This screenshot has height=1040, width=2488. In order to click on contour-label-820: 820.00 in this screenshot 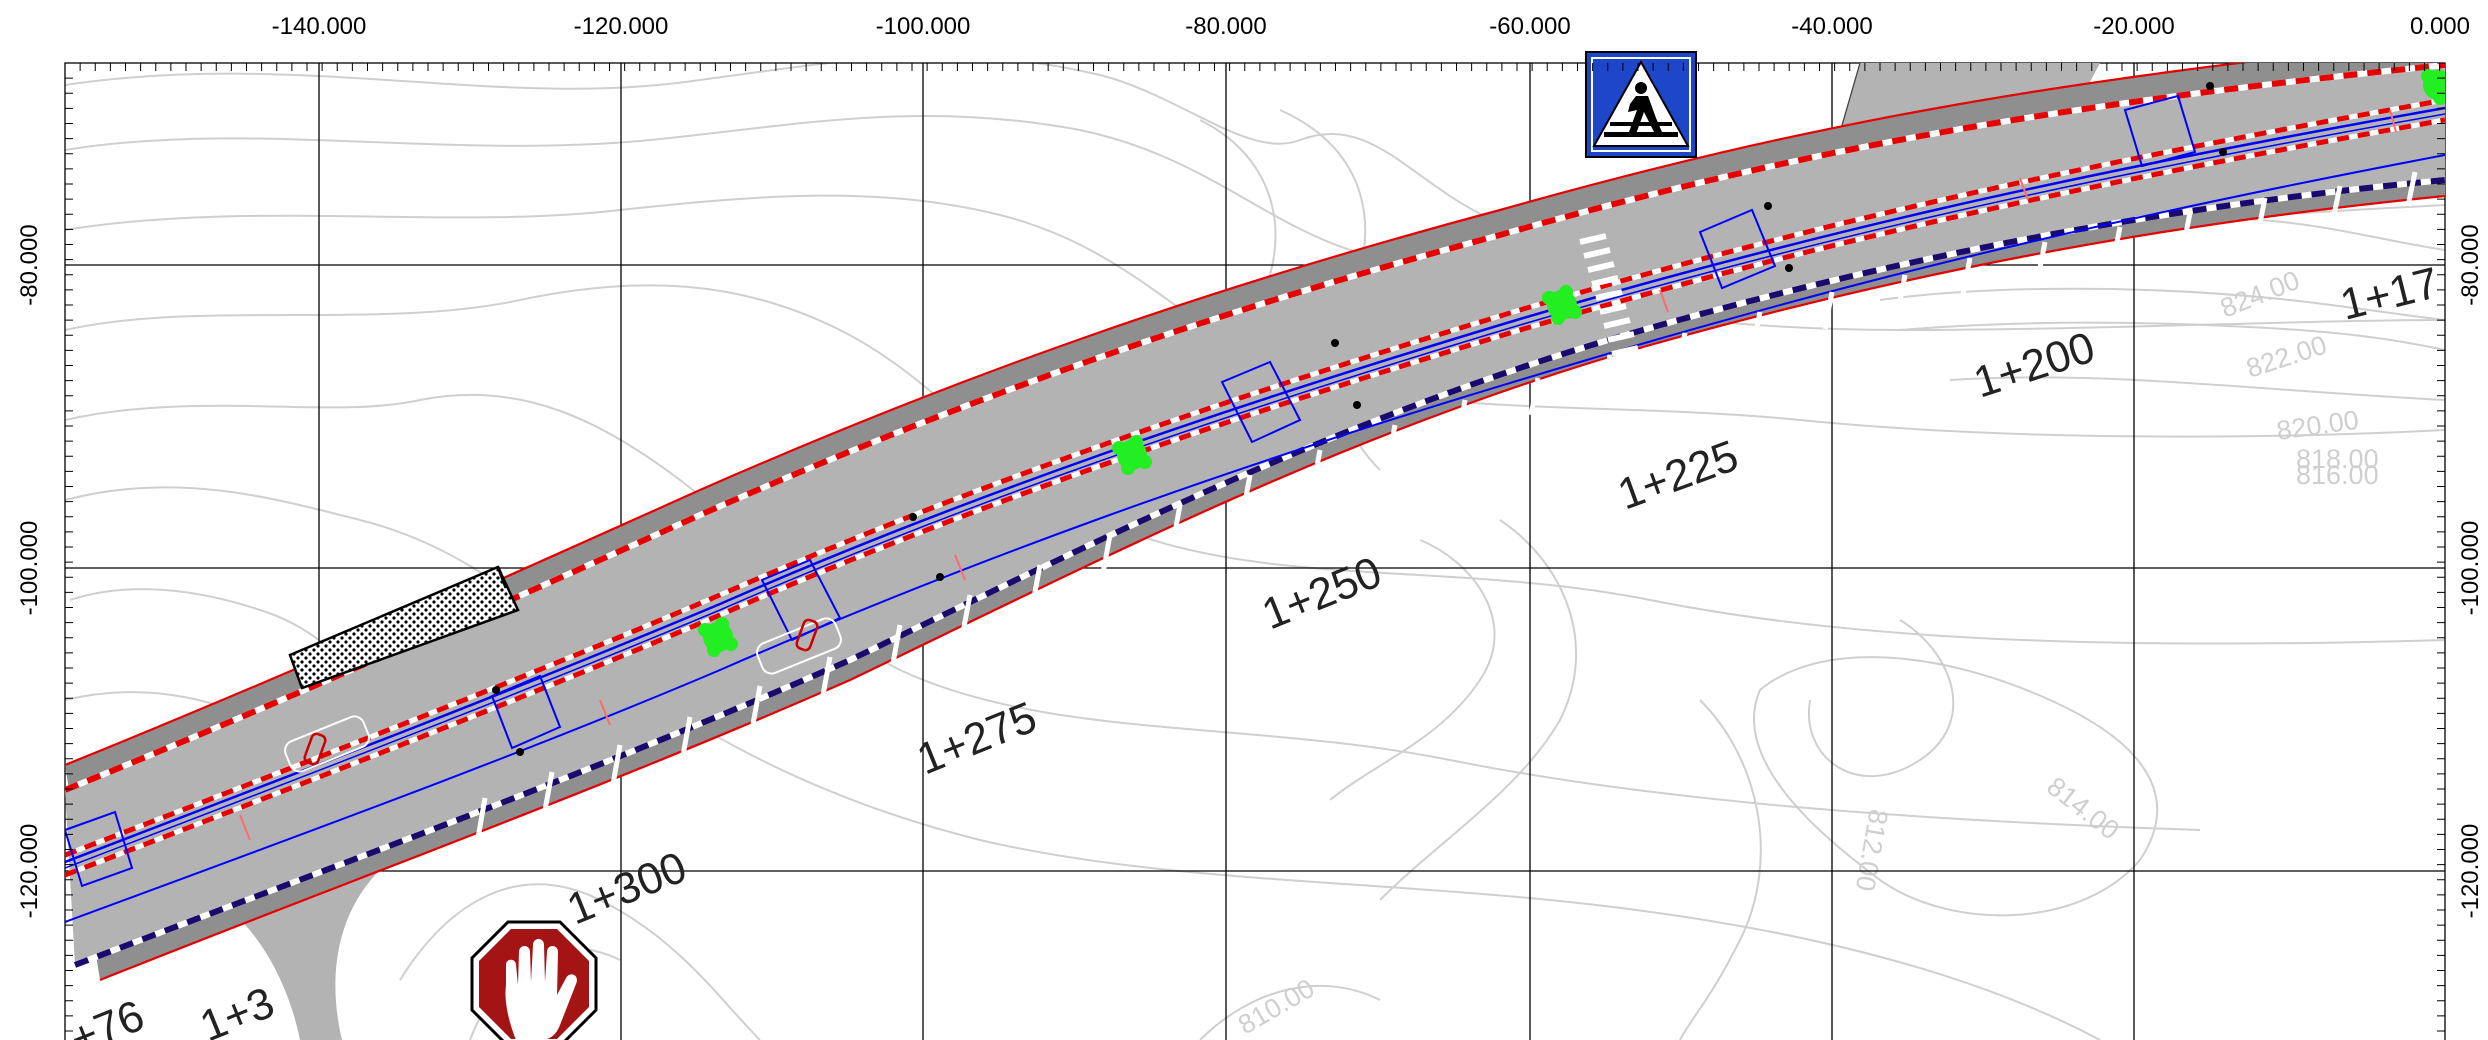, I will do `click(2318, 425)`.